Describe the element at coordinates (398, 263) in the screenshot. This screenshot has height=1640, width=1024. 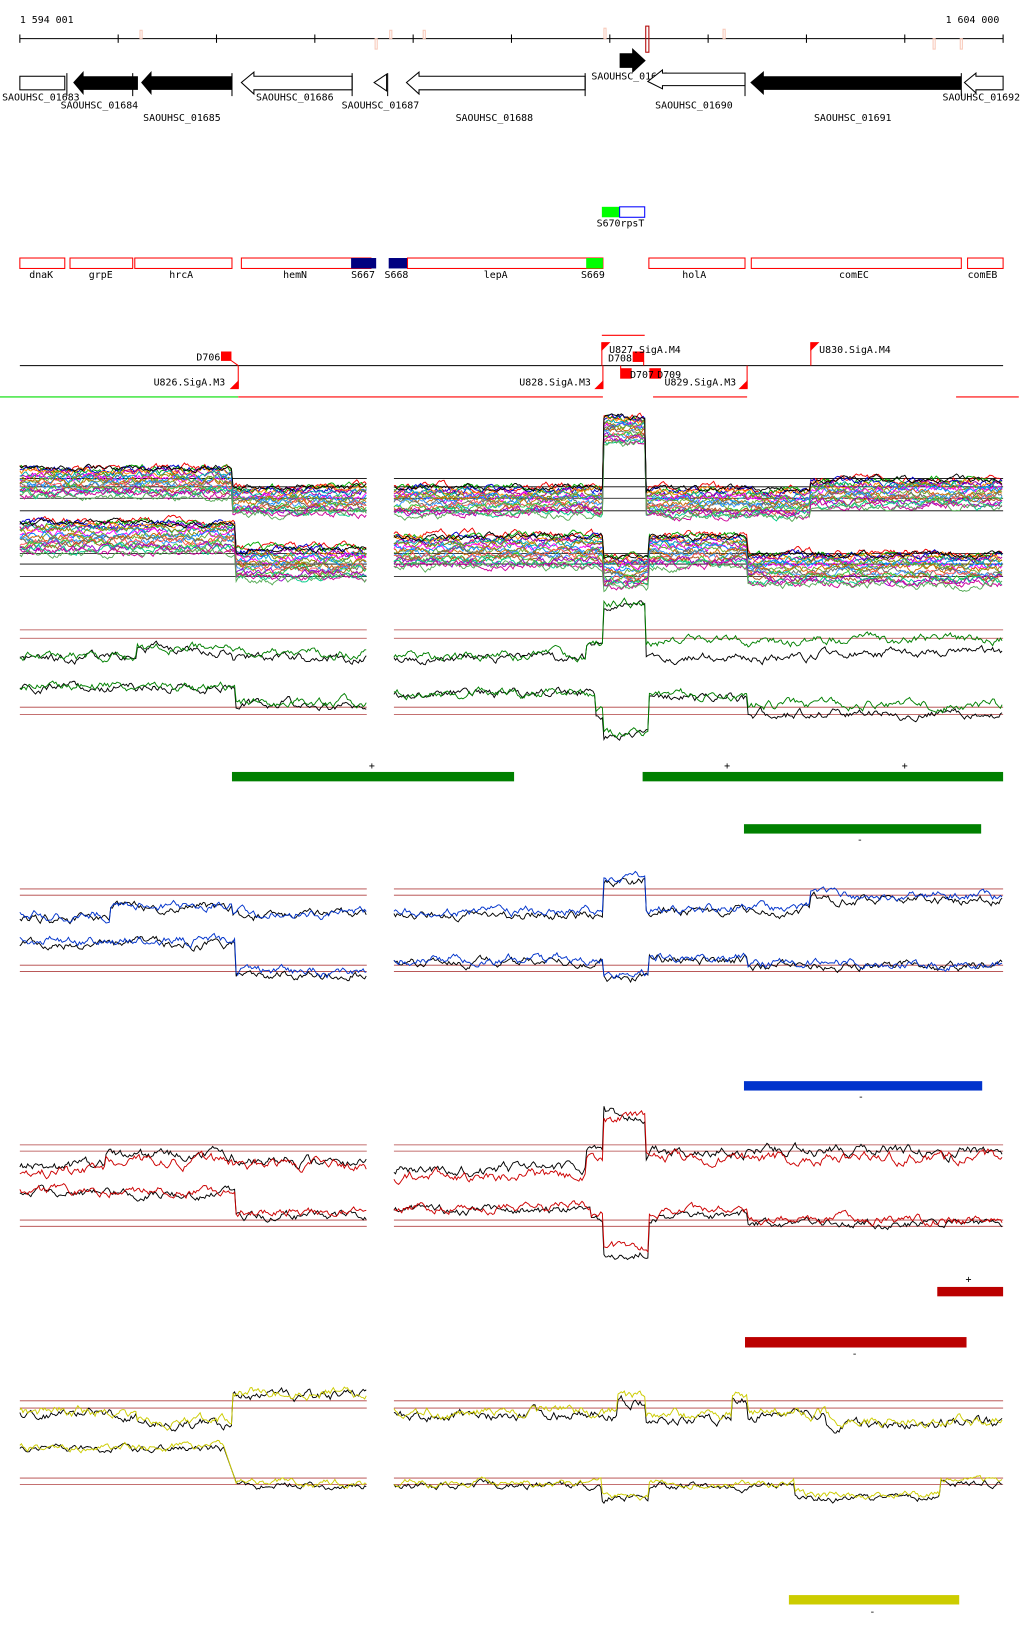
I see `feature-S668` at that location.